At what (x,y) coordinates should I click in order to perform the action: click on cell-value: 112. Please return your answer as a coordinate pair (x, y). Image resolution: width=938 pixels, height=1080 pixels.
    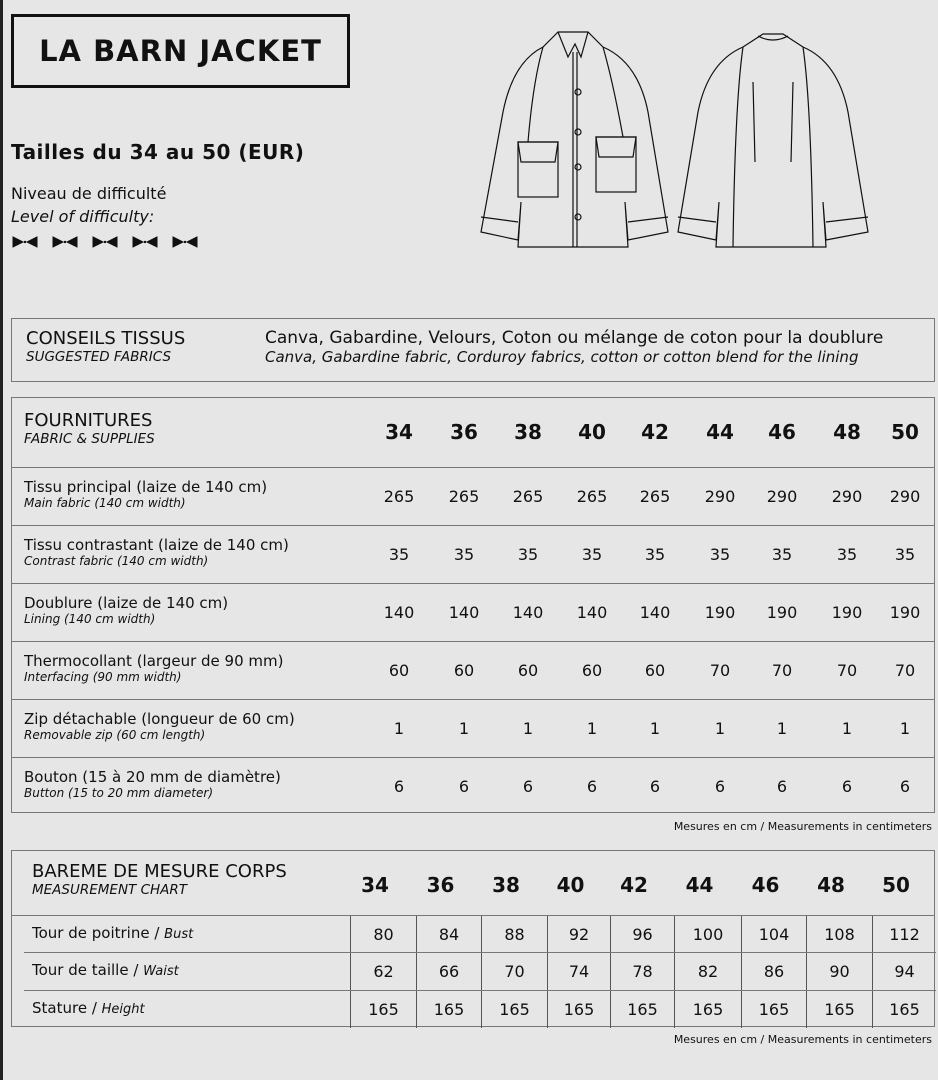
    Looking at the image, I should click on (904, 934).